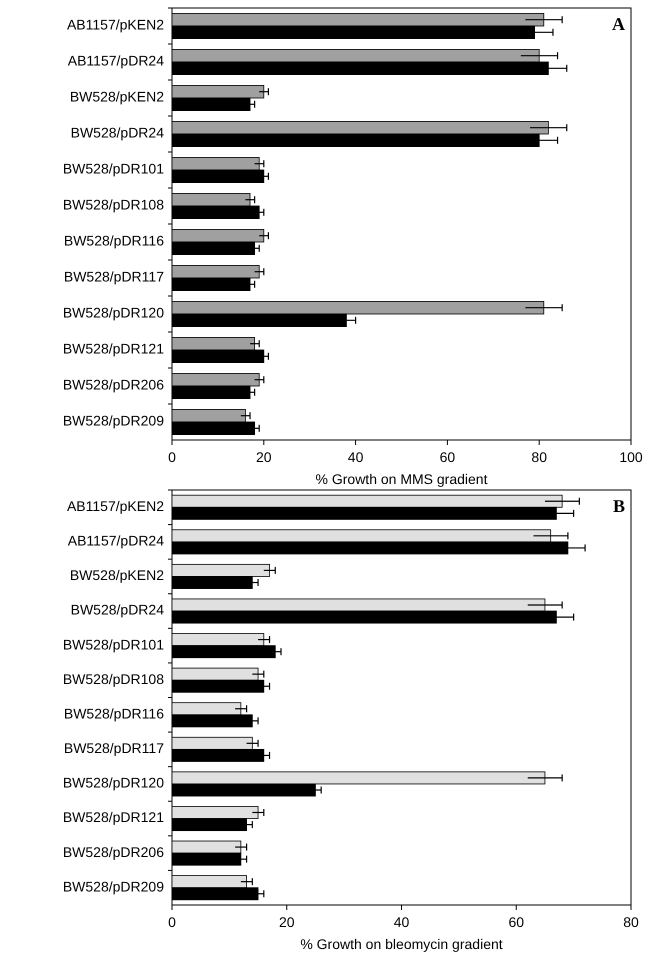  I want to click on x-tick-label: 100, so click(631, 457).